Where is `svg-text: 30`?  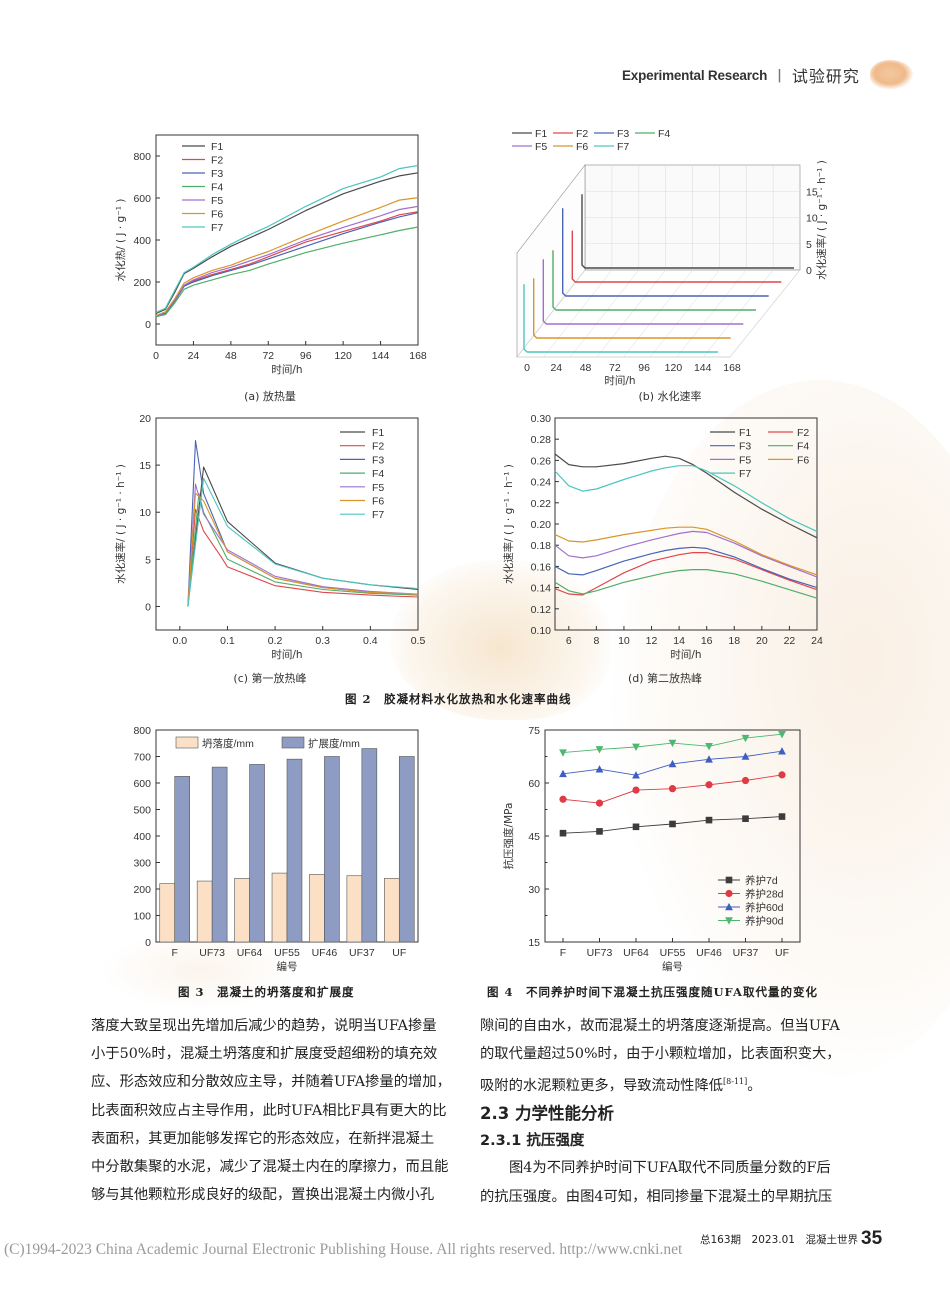
svg-text: 30 is located at coordinates (534, 890).